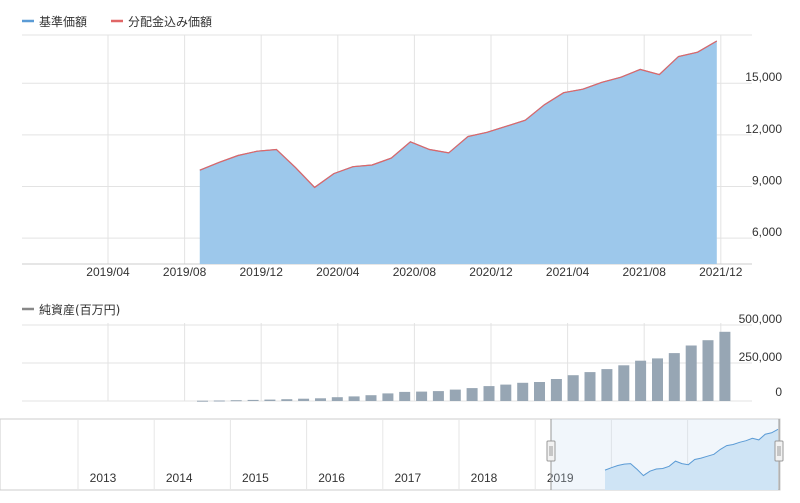 This screenshot has width=800, height=503. Describe the element at coordinates (331, 478) in the screenshot. I see `navigator-x-tick-3: 2016` at that location.